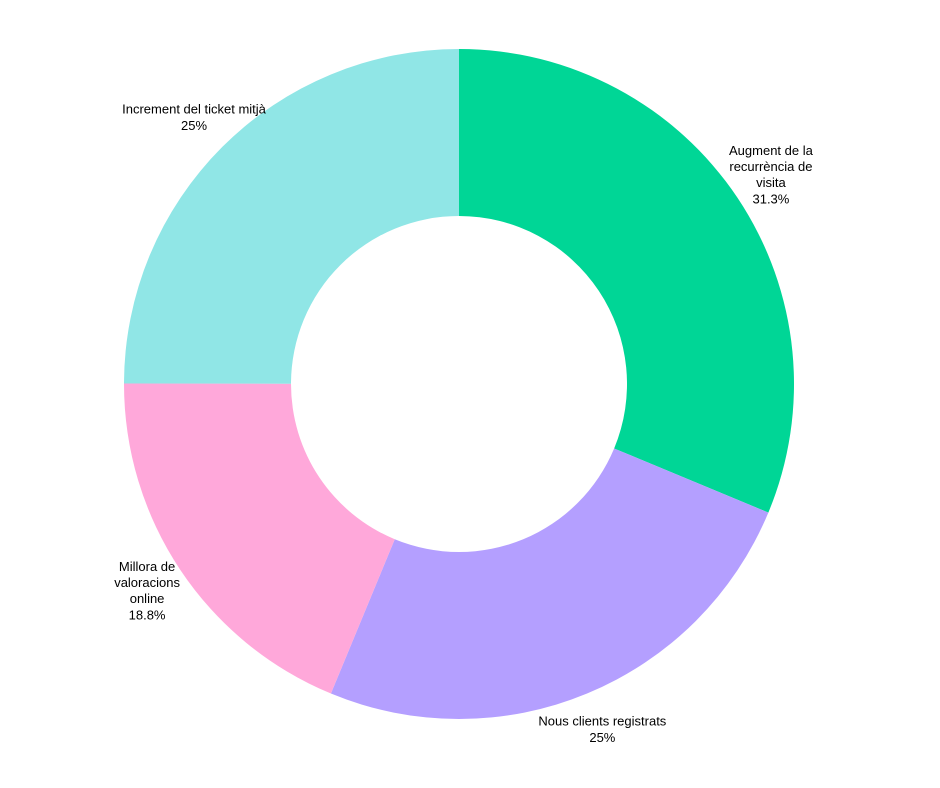 Image resolution: width=940 pixels, height=788 pixels. I want to click on label-line: Increment del ticket mitjà, so click(194, 109).